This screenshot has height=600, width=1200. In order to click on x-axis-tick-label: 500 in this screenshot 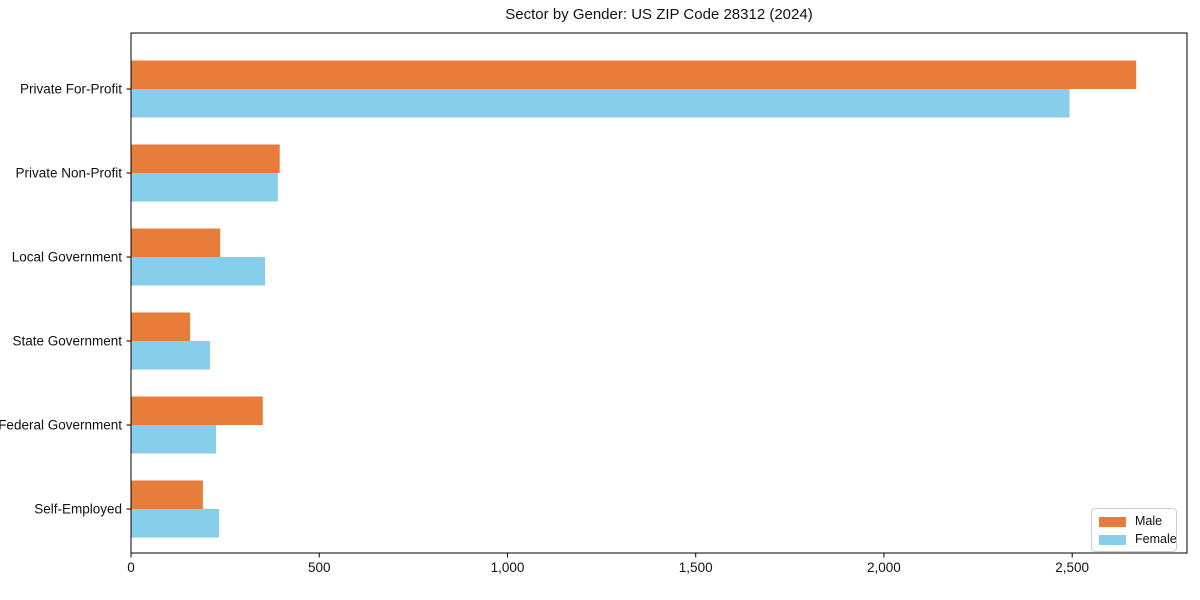, I will do `click(319, 567)`.